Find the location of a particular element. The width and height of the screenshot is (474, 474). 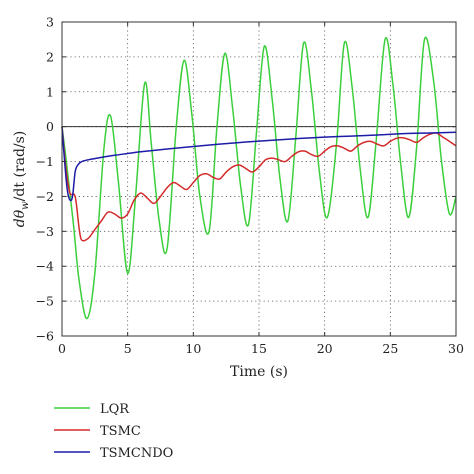

y-axis-label-main: dθ is located at coordinates (20, 218).